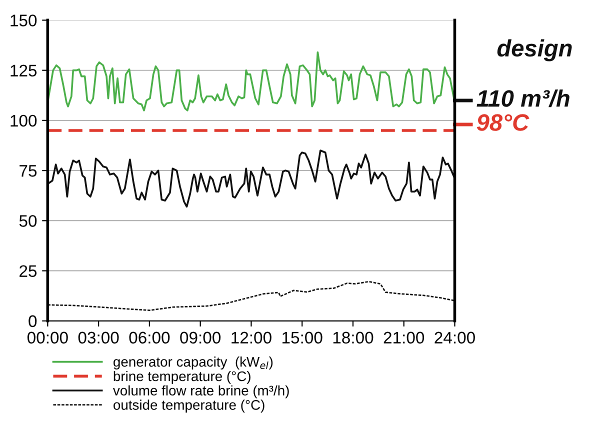 This screenshot has width=596, height=439. Describe the element at coordinates (28, 171) in the screenshot. I see `y-tick-label: 75` at that location.